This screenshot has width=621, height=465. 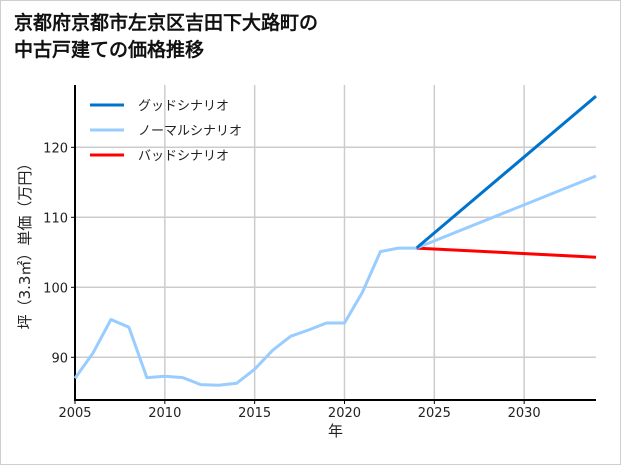 I want to click on legend-label: バッドシナリオ, so click(x=183, y=156).